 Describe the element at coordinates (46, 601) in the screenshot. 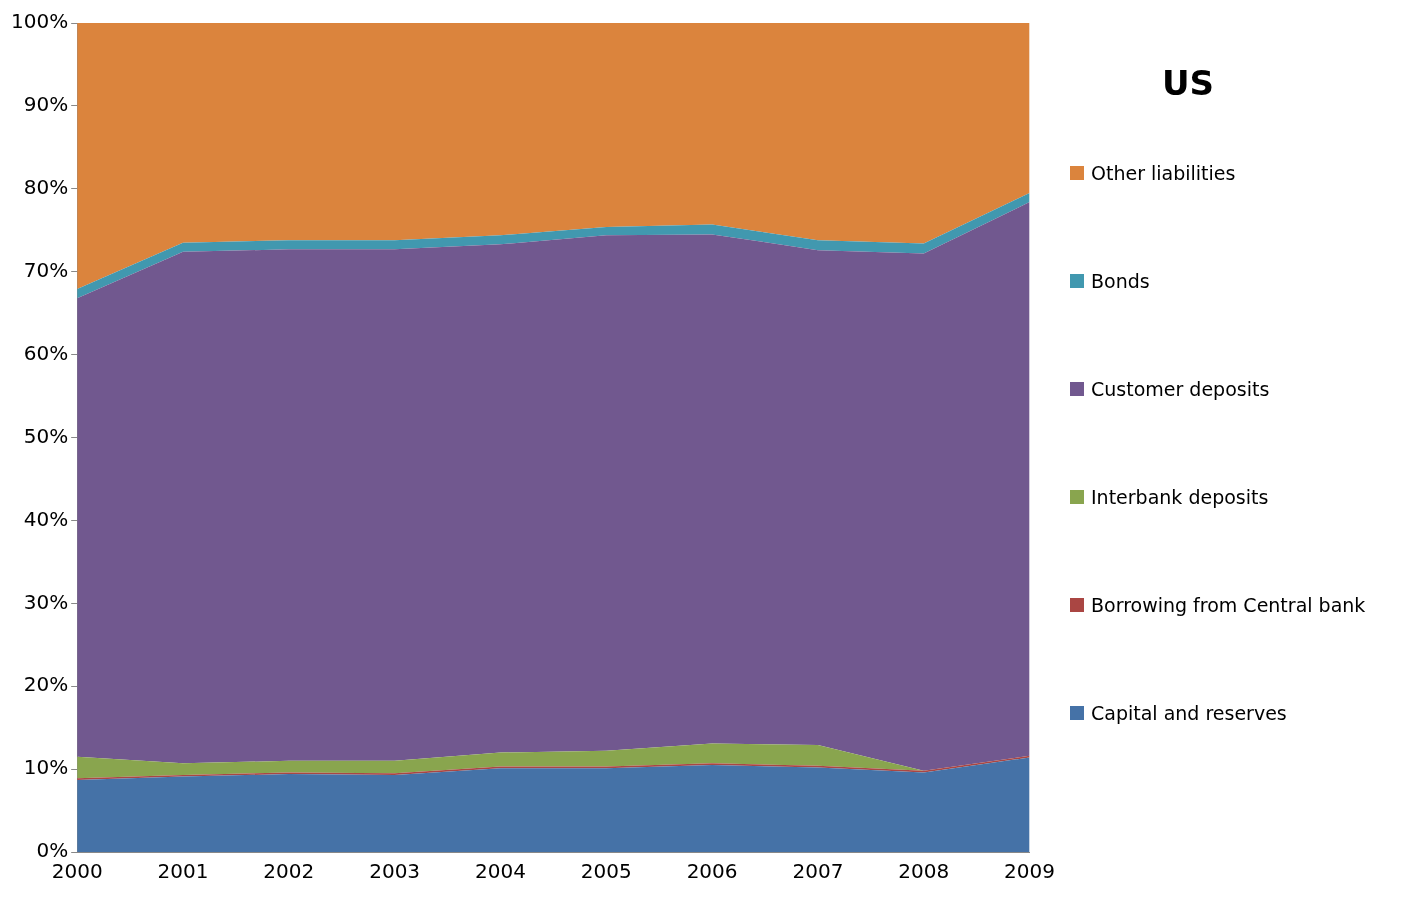

I see `y-tick-label: 30%` at that location.